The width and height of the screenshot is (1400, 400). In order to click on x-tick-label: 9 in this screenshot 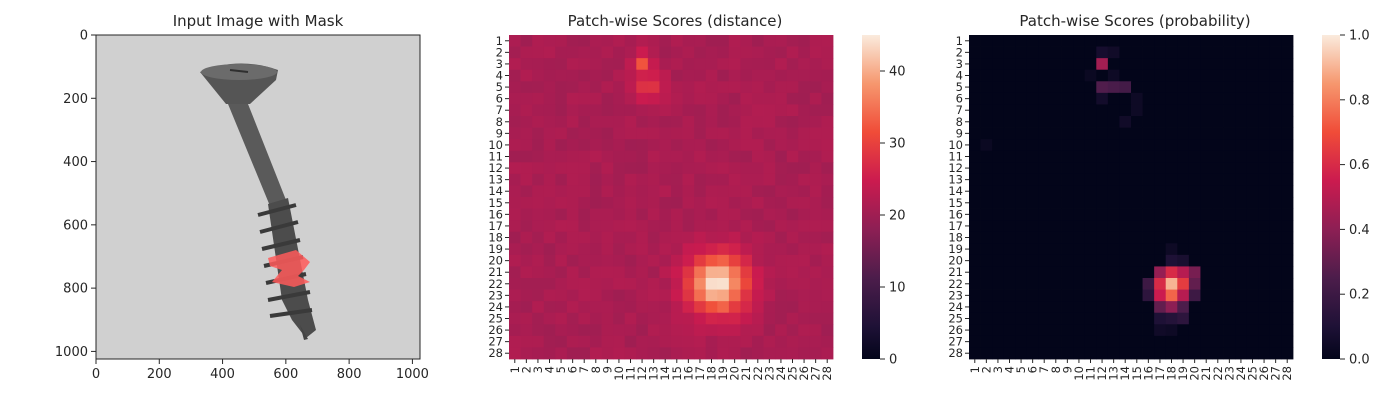, I will do `click(607, 369)`.